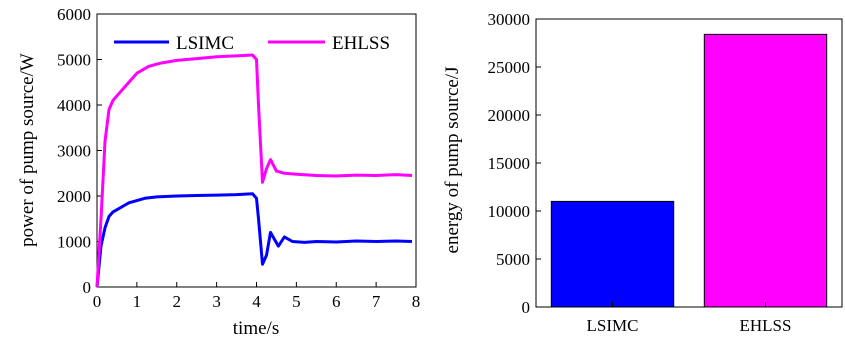 Image resolution: width=845 pixels, height=341 pixels. What do you see at coordinates (27, 150) in the screenshot?
I see `line-chart-y-axis-label: power of pump source/W` at bounding box center [27, 150].